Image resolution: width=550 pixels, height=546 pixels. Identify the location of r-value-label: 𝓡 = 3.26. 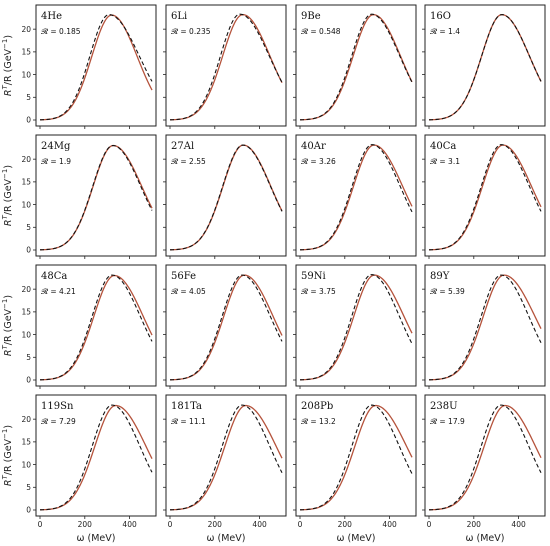
(318, 161).